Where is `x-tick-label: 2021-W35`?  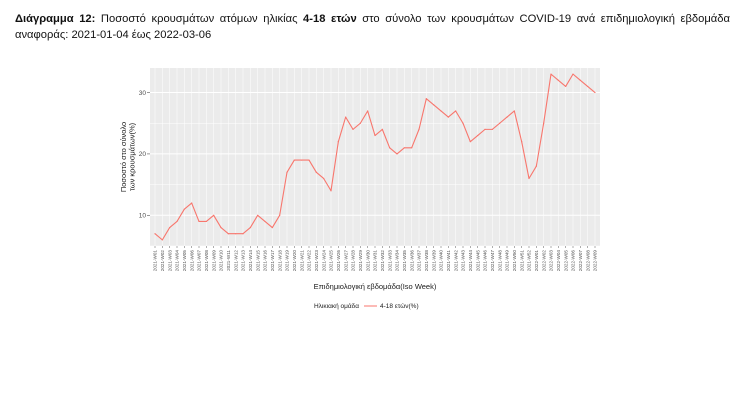
x-tick-label: 2021-W35 is located at coordinates (404, 261).